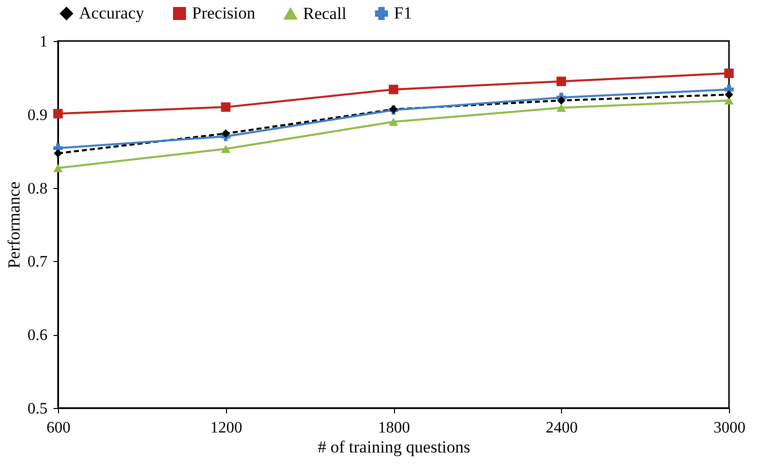  What do you see at coordinates (562, 428) in the screenshot?
I see `x-tick-label: 2400` at bounding box center [562, 428].